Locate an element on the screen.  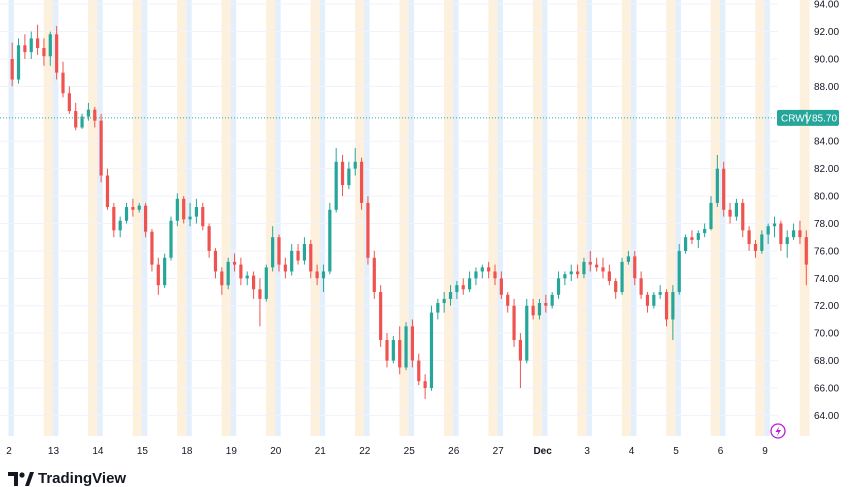
lightning-icon-circle is located at coordinates (778, 431).